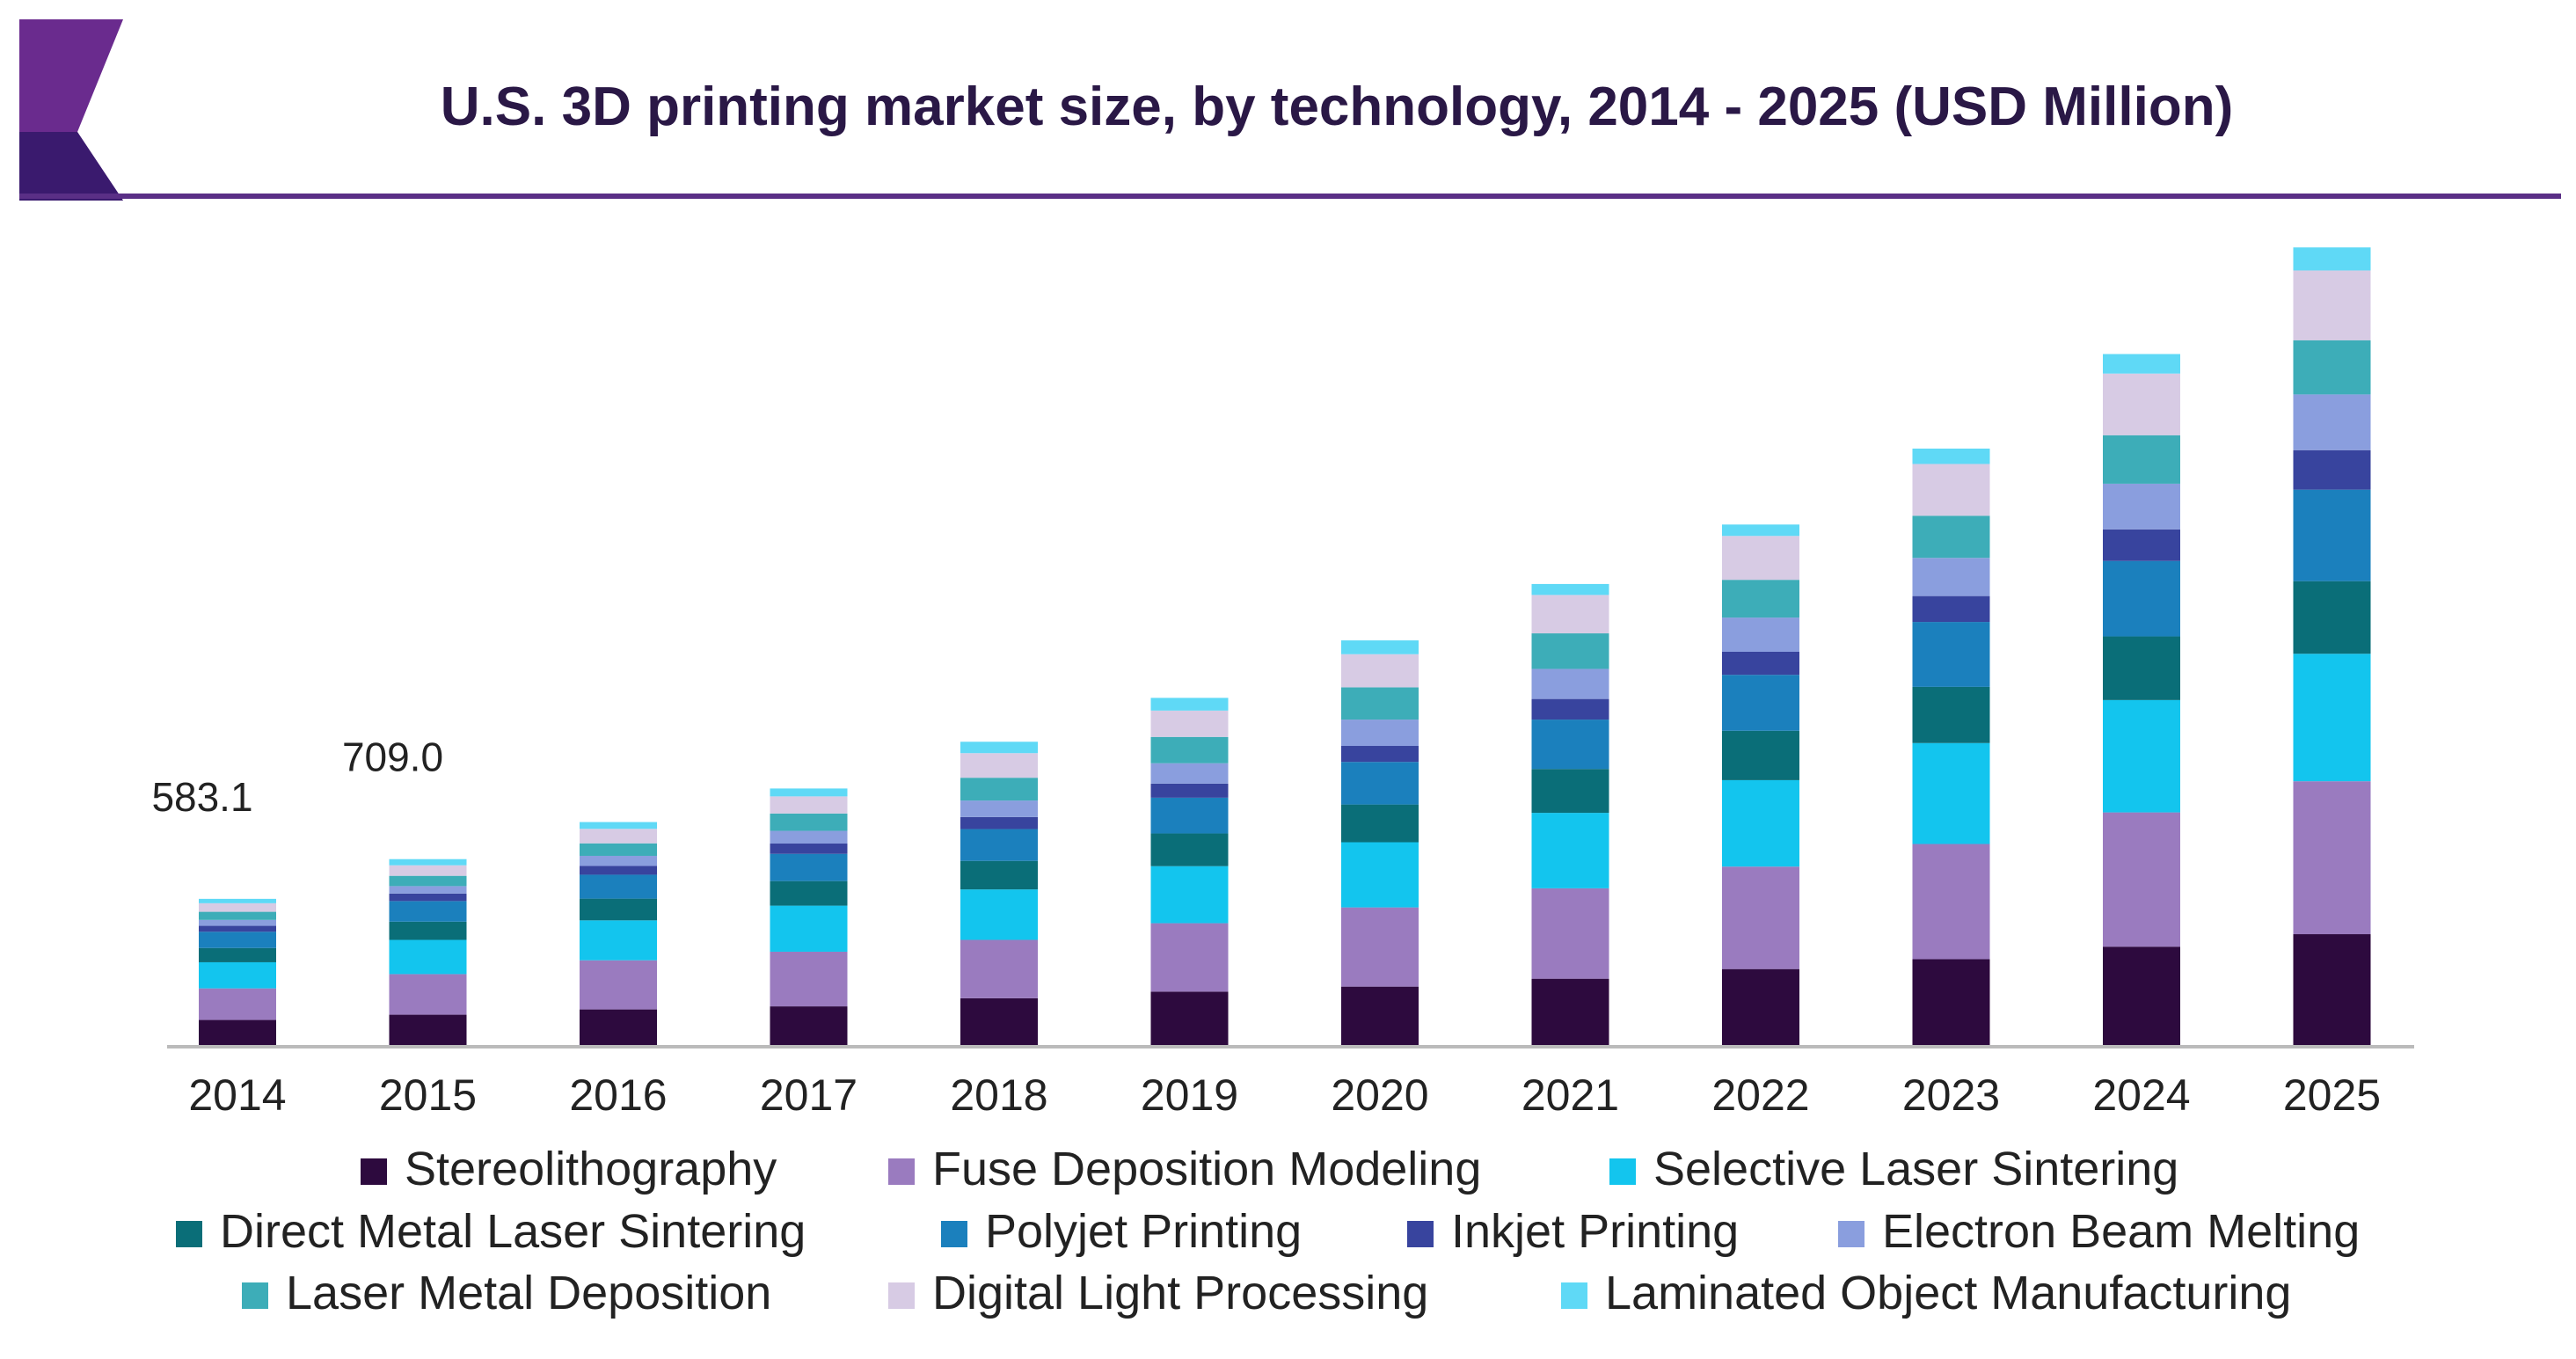 The width and height of the screenshot is (2576, 1359). Describe the element at coordinates (1180, 1293) in the screenshot. I see `legend-label-9: Digital Light Processing` at that location.